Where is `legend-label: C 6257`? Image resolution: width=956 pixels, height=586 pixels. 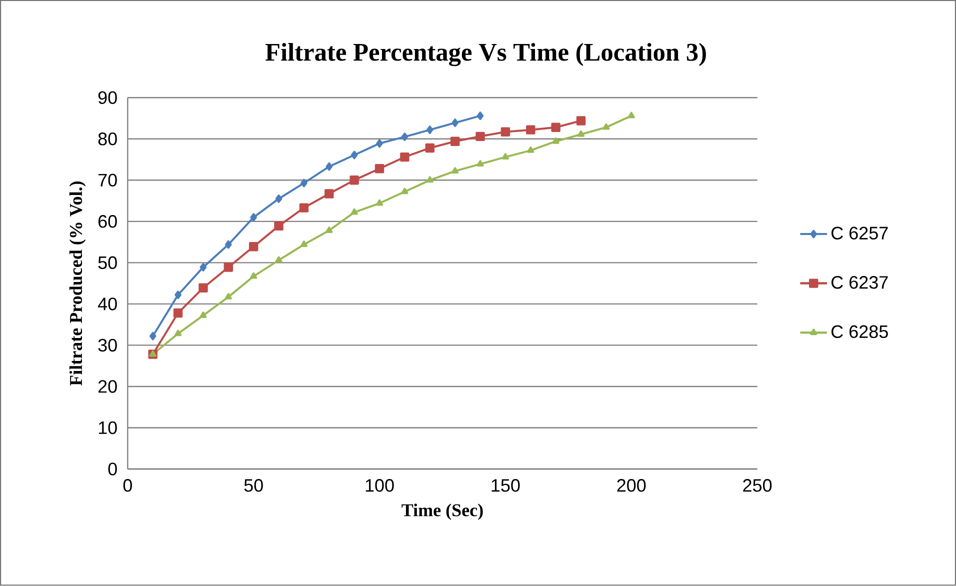
legend-label: C 6257 is located at coordinates (860, 233).